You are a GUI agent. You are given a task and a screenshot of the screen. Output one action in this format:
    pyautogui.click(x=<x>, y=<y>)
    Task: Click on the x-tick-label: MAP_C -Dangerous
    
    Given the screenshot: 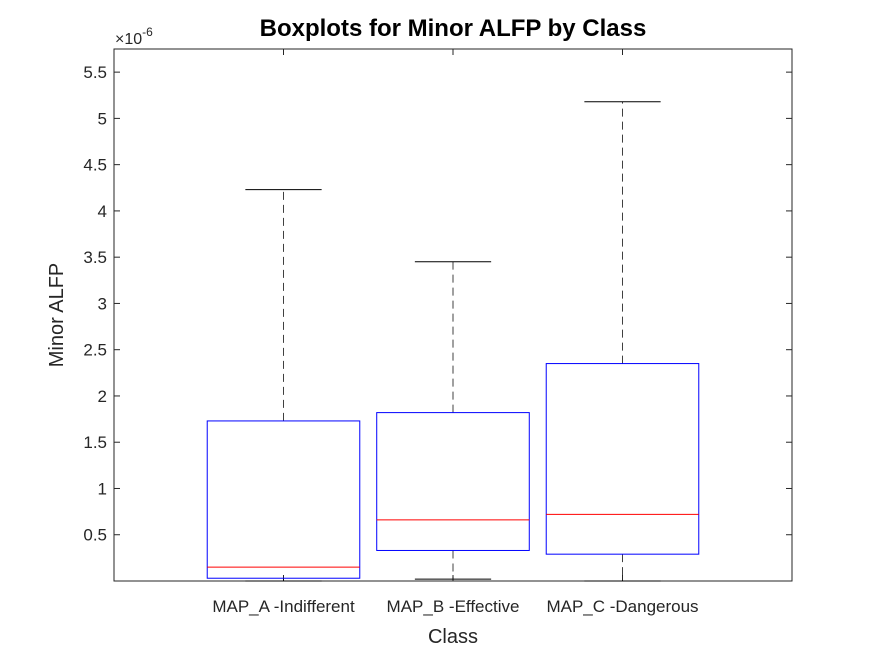 What is the action you would take?
    pyautogui.click(x=622, y=606)
    